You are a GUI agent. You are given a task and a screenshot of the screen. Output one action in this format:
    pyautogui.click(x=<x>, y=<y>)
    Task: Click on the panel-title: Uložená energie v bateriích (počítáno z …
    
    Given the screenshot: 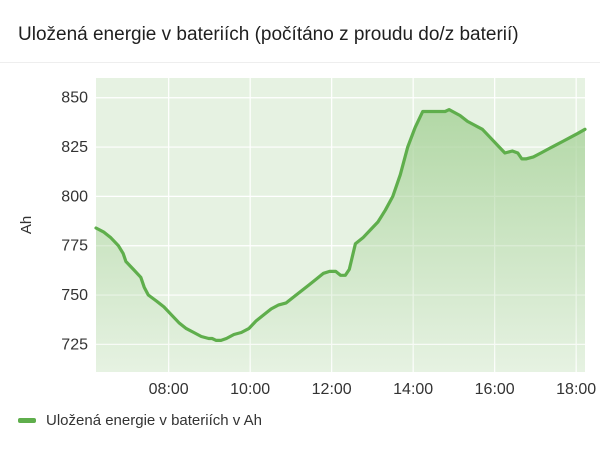 What is the action you would take?
    pyautogui.click(x=268, y=34)
    